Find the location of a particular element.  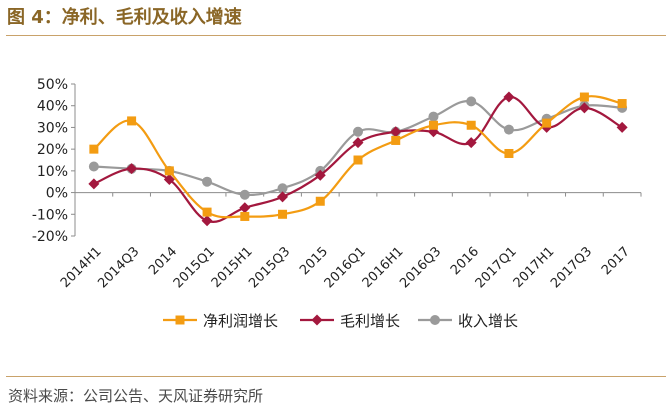

x-tick-label: 2014 is located at coordinates (163, 261).